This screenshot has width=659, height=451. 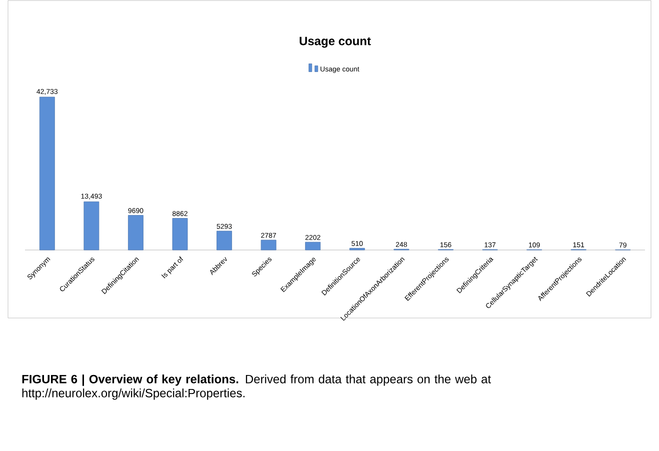 What do you see at coordinates (335, 42) in the screenshot?
I see `chart-title: Usage count` at bounding box center [335, 42].